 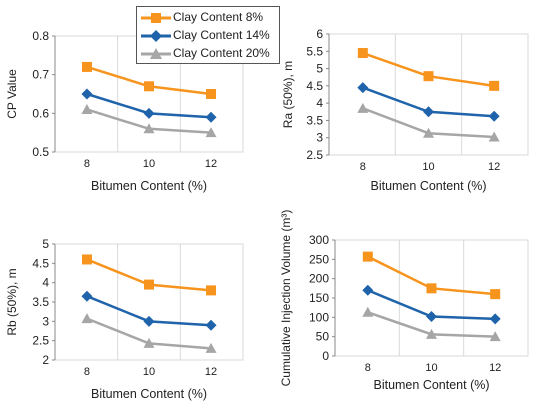 What do you see at coordinates (40, 36) in the screenshot?
I see `y-tick-label: 0.8` at bounding box center [40, 36].